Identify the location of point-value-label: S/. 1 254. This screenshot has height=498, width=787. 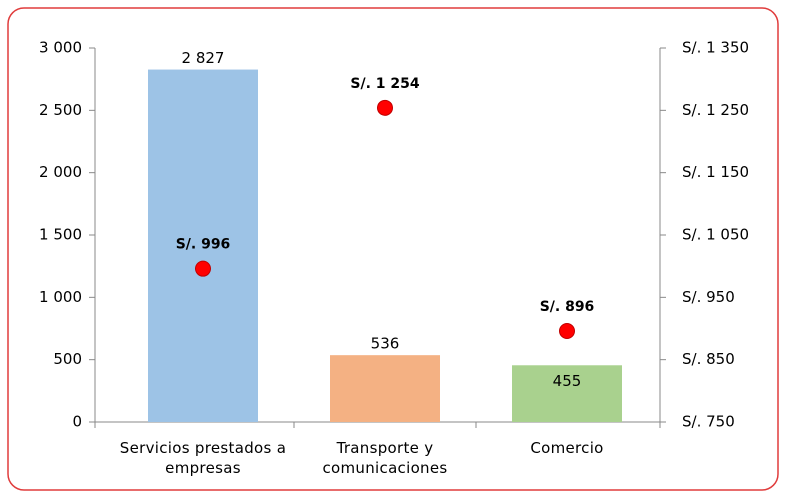
(384, 84).